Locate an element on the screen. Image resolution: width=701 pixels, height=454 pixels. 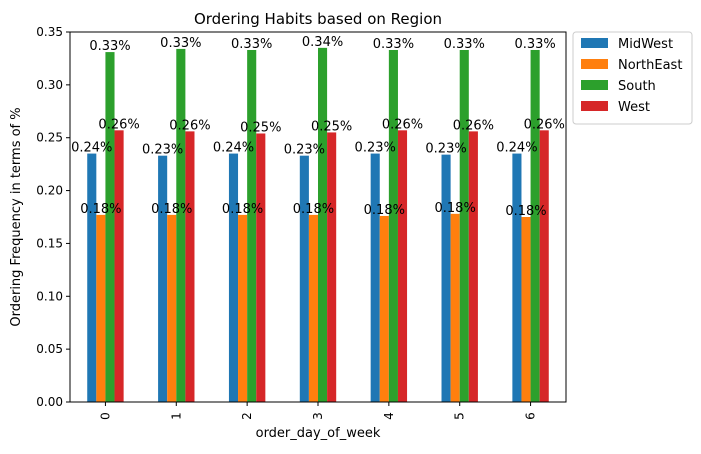
x-tick-label: 5 is located at coordinates (460, 416).